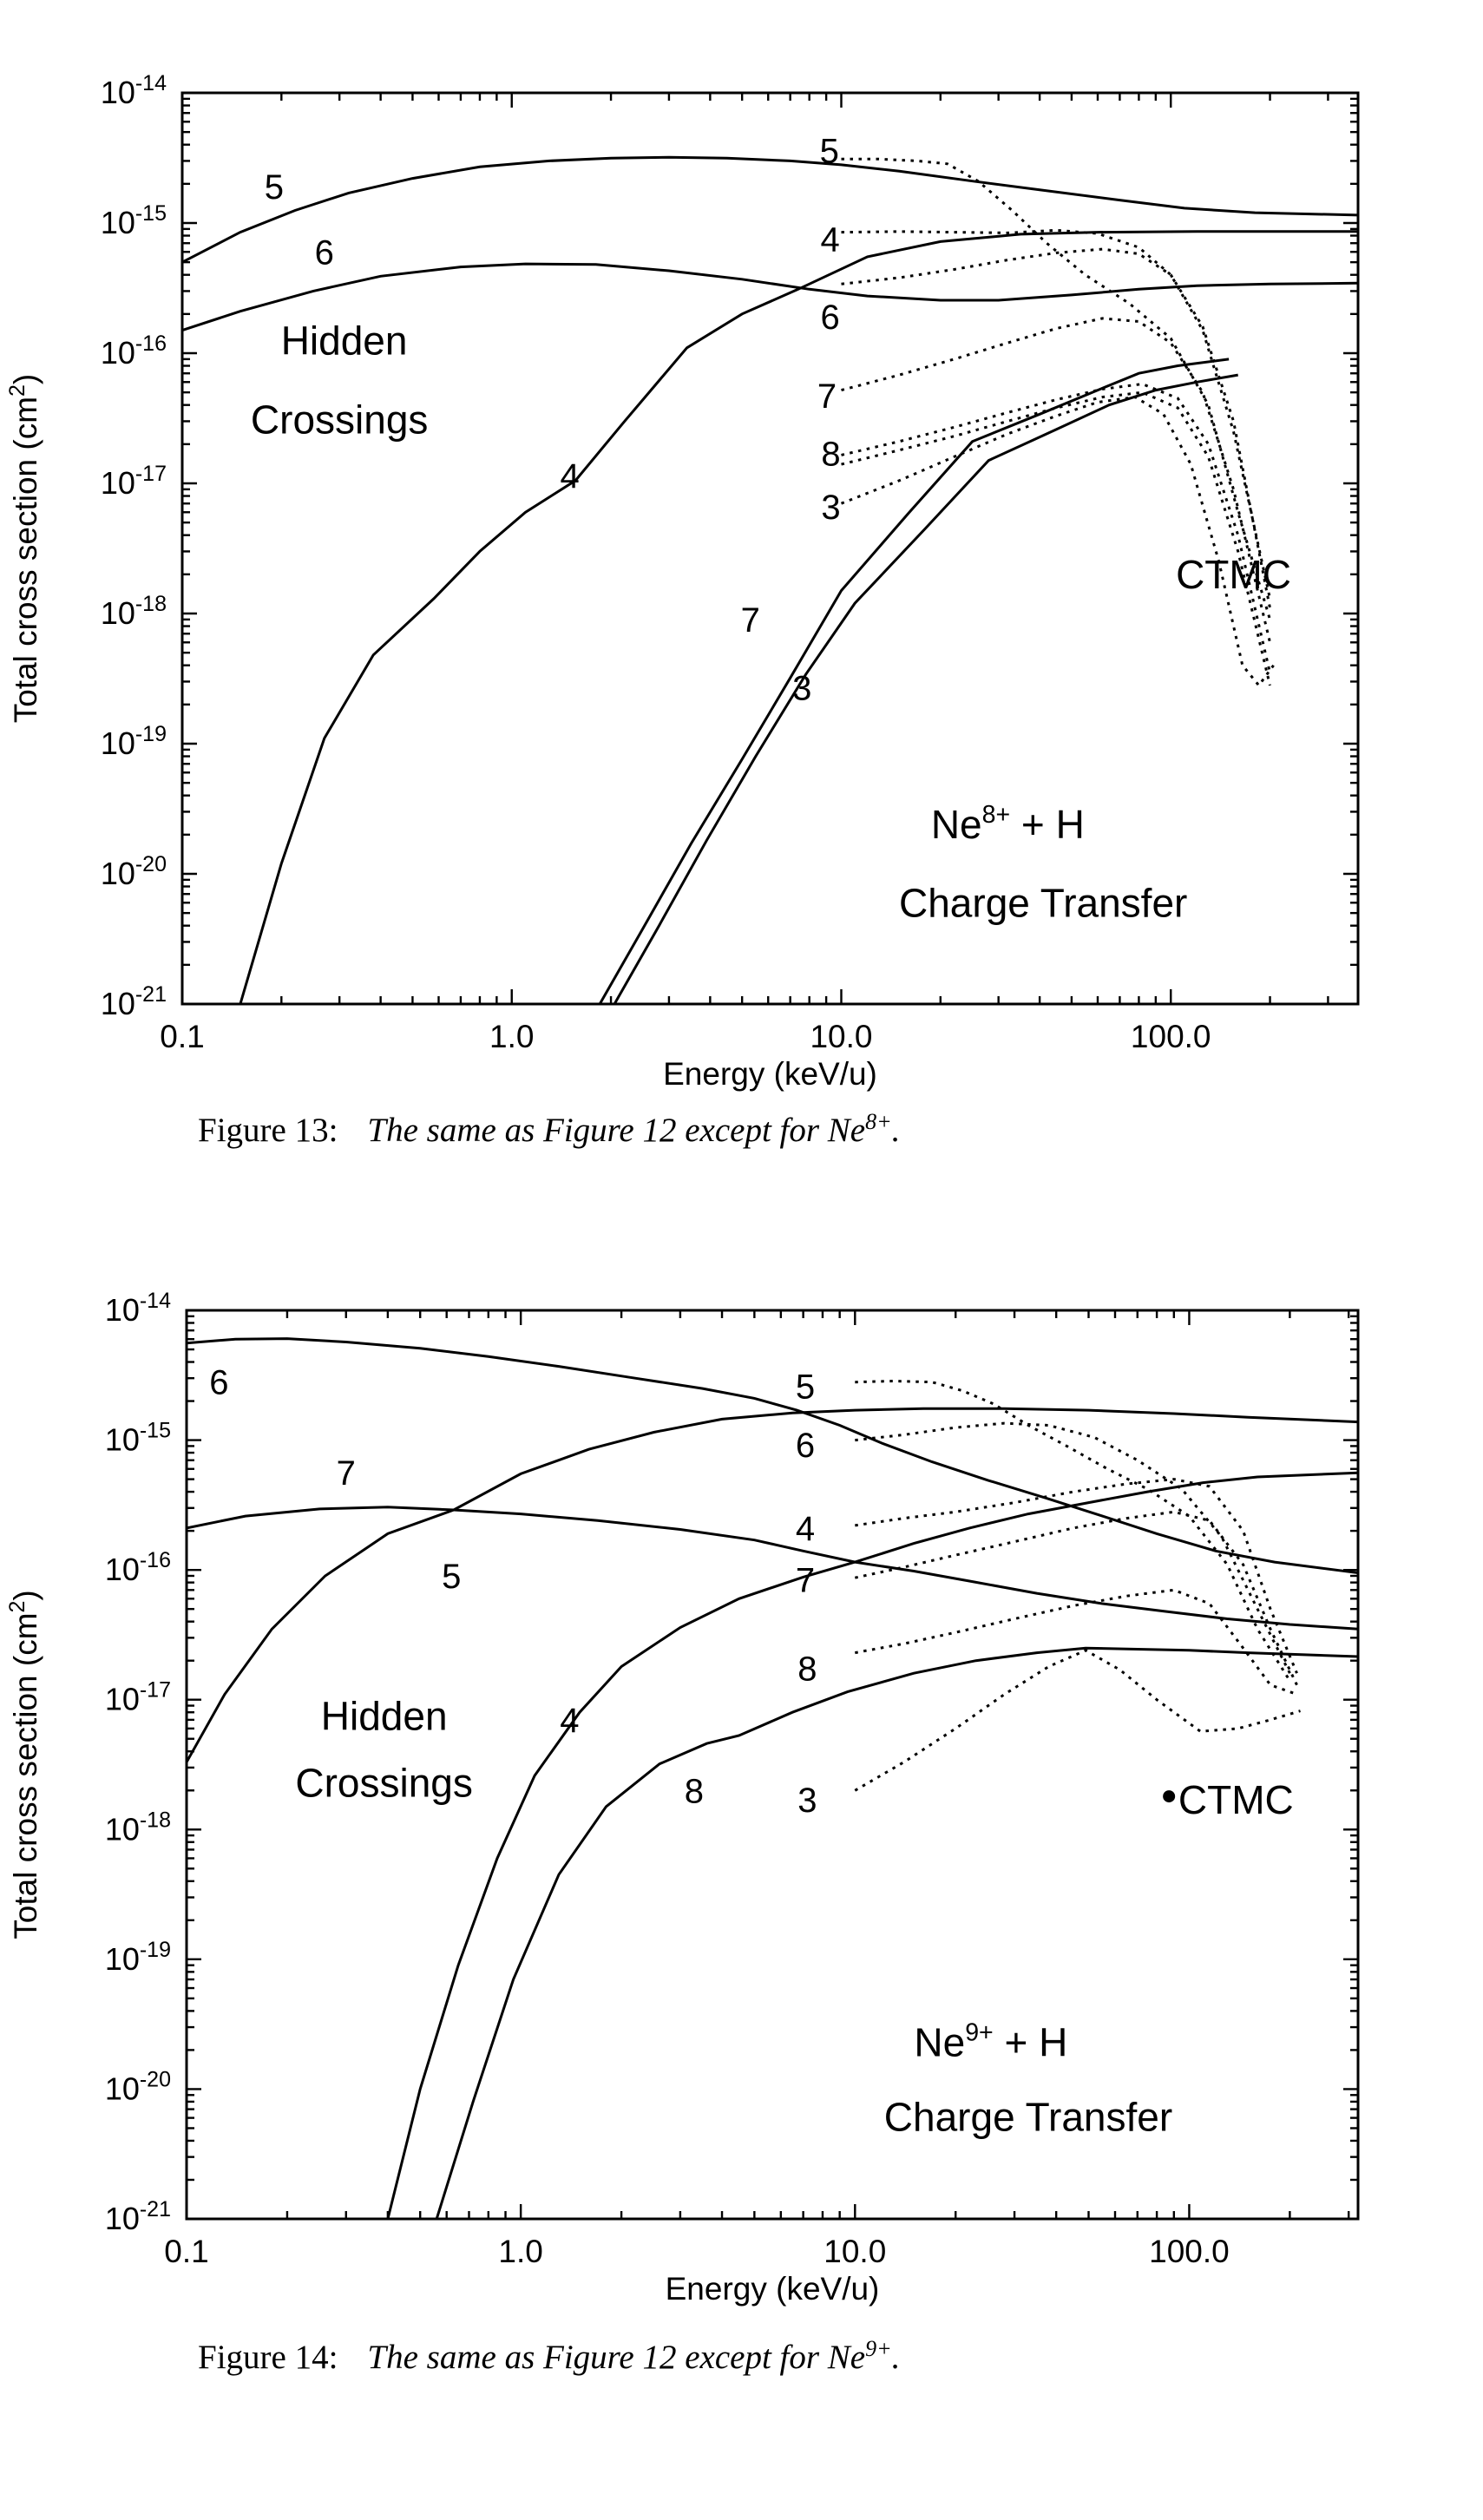  Describe the element at coordinates (878, 2348) in the screenshot. I see `figure-14-caption-superscript: 9+` at that location.